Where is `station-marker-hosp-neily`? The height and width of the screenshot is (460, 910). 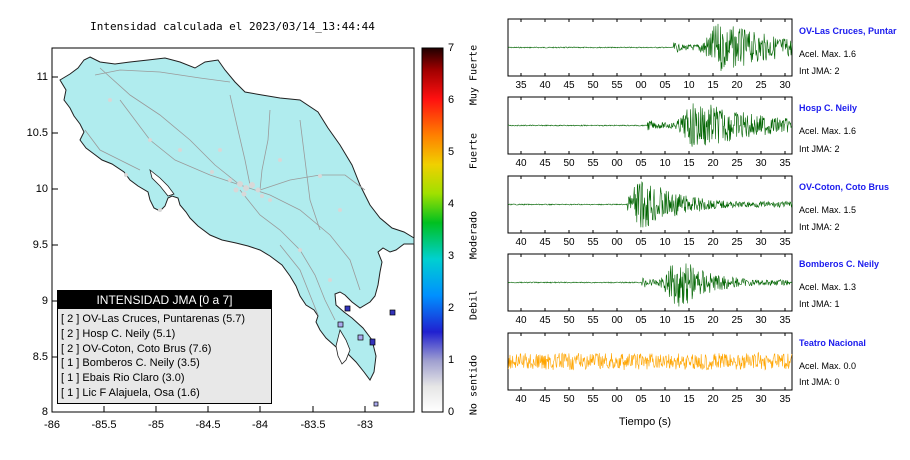
station-marker-hosp-neily is located at coordinates (392, 312).